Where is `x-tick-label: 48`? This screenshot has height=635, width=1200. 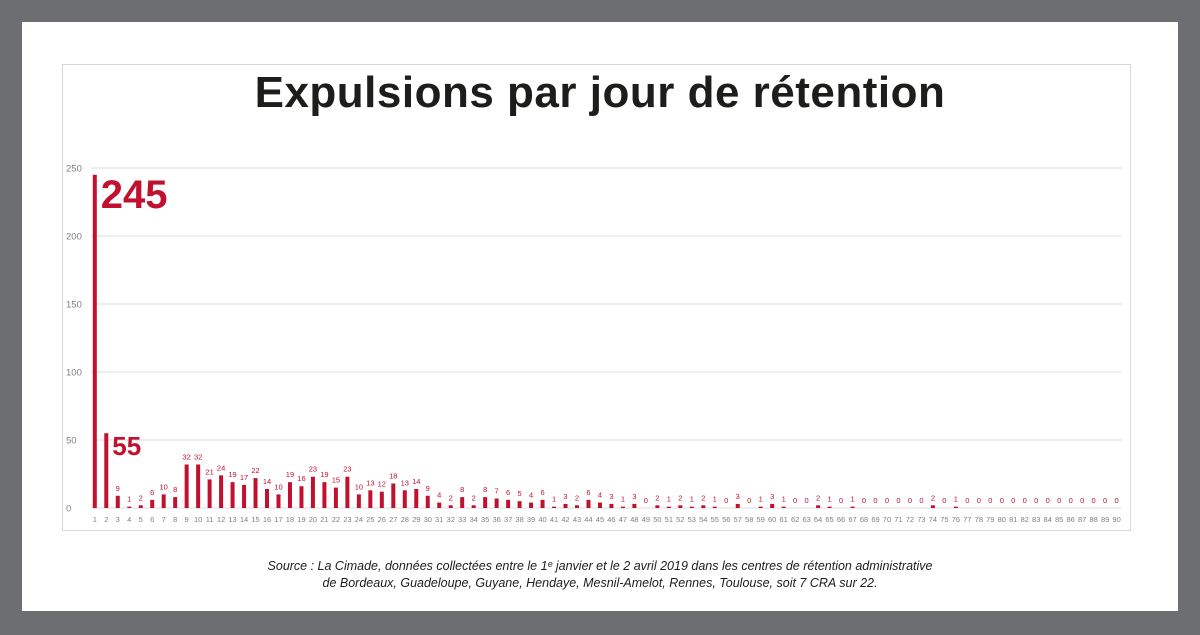
x-tick-label: 48 is located at coordinates (634, 519).